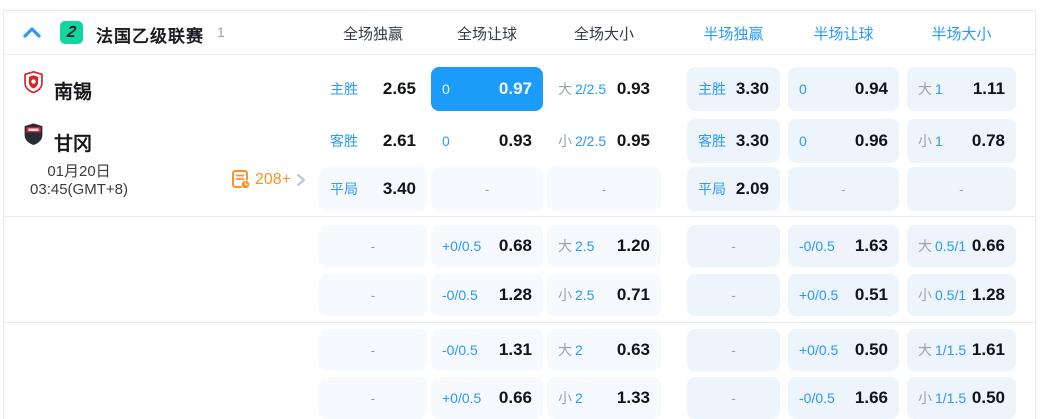 The width and height of the screenshot is (1042, 419). Describe the element at coordinates (373, 89) in the screenshot. I see `odds-cell-win: 主胜 2.65` at that location.